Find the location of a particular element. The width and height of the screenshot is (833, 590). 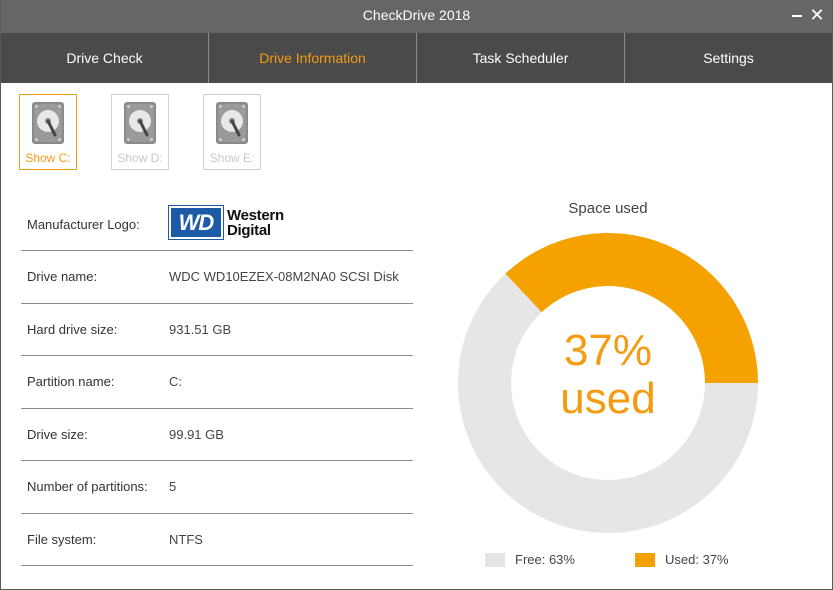

tab-drive-information: Drive Information is located at coordinates (313, 58).